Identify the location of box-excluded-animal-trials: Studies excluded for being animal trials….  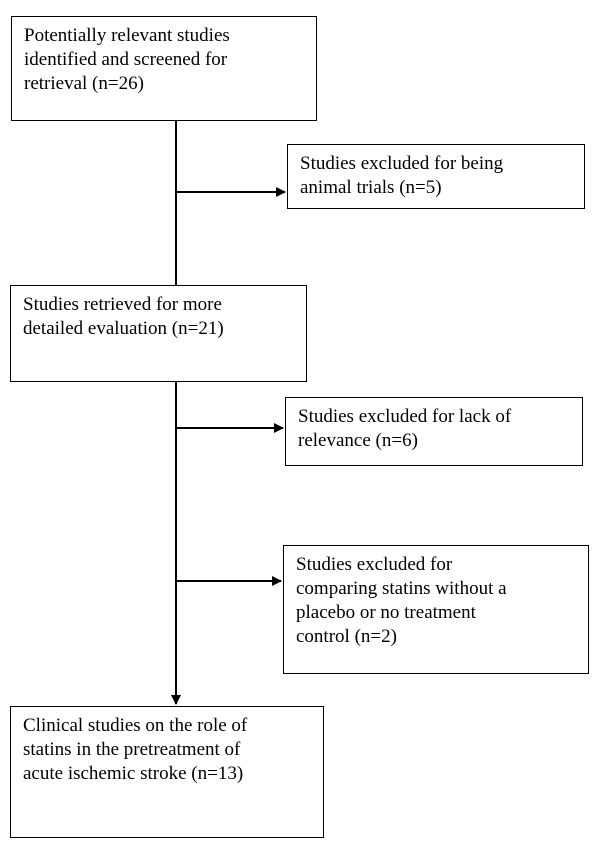
(436, 176).